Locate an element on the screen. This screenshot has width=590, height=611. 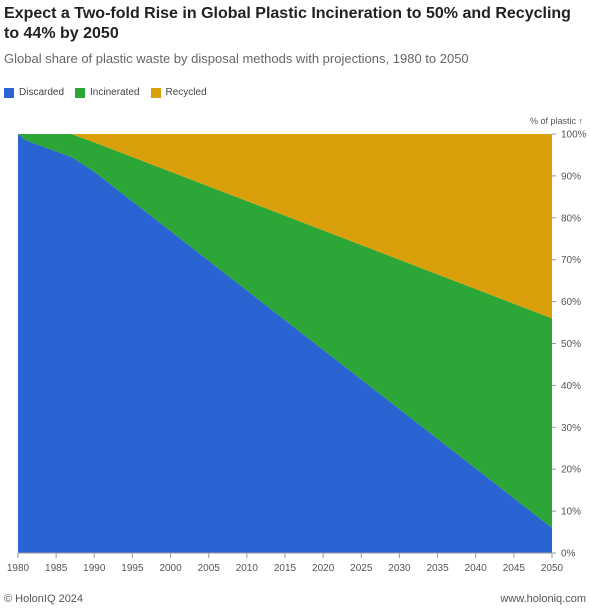
x-tick-label-2050: 2050 is located at coordinates (552, 568).